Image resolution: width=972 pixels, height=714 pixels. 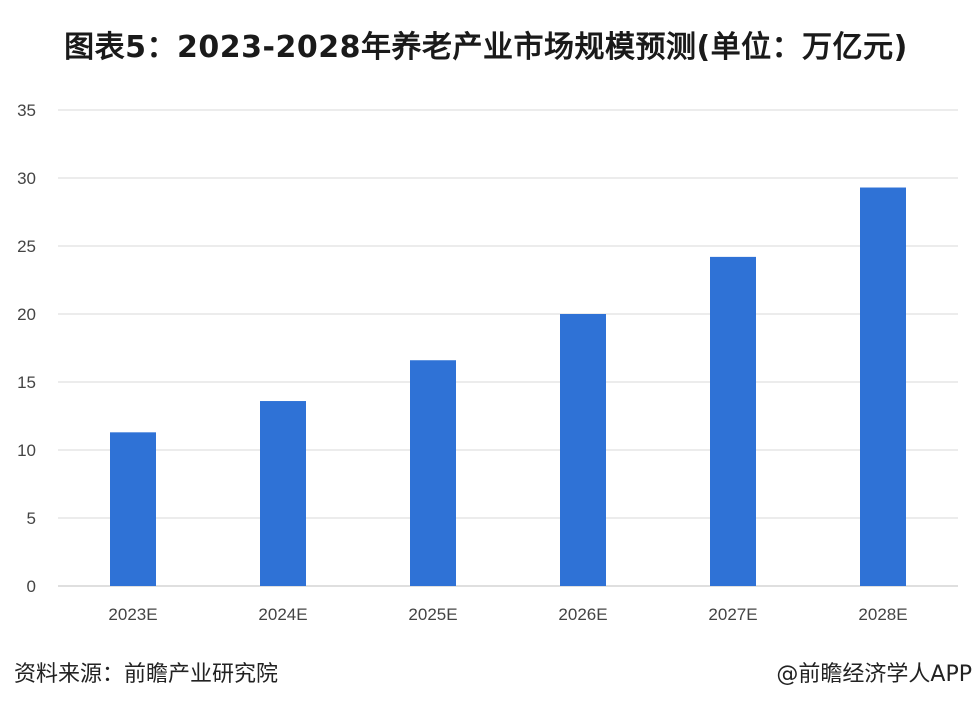 I want to click on x-tick-label: 2027E, so click(x=732, y=614).